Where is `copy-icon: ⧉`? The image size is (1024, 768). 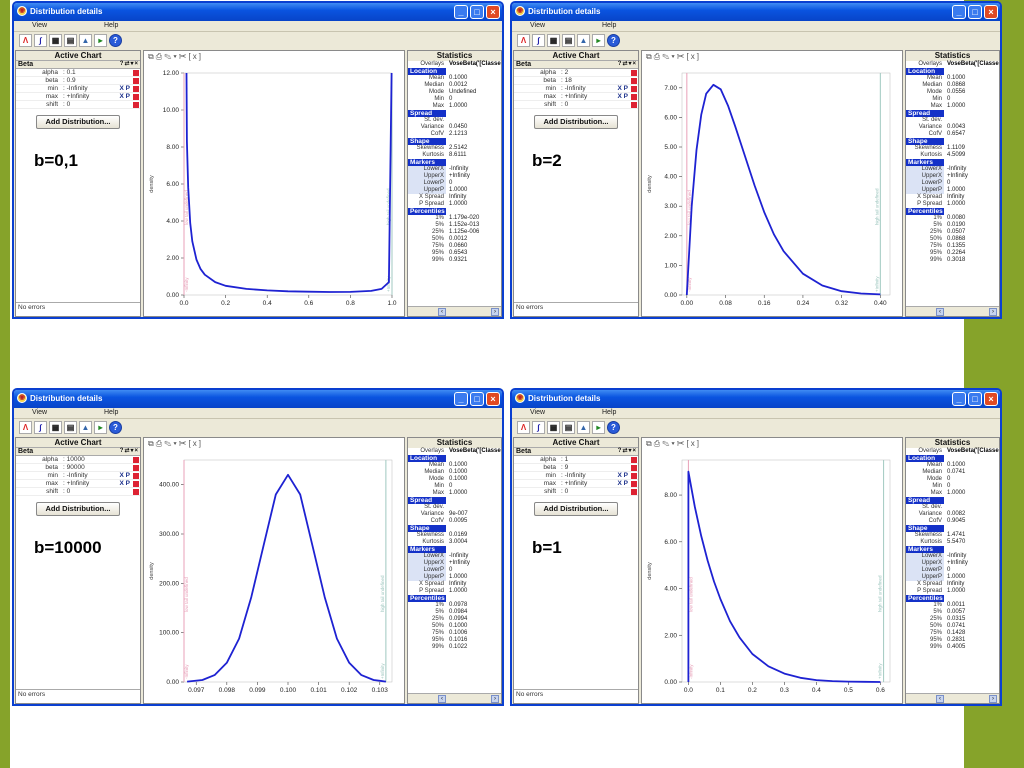
copy-icon: ⧉ is located at coordinates (650, 443).